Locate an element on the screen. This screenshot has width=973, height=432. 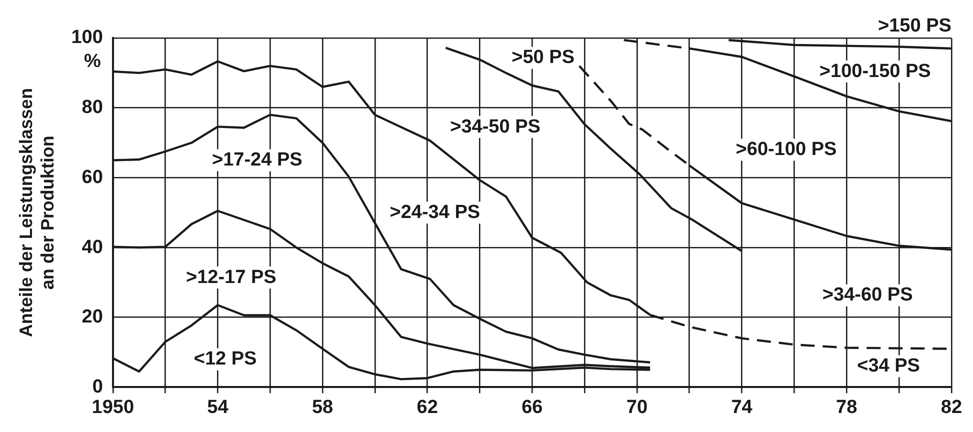
x-tick-label: 78 is located at coordinates (847, 407).